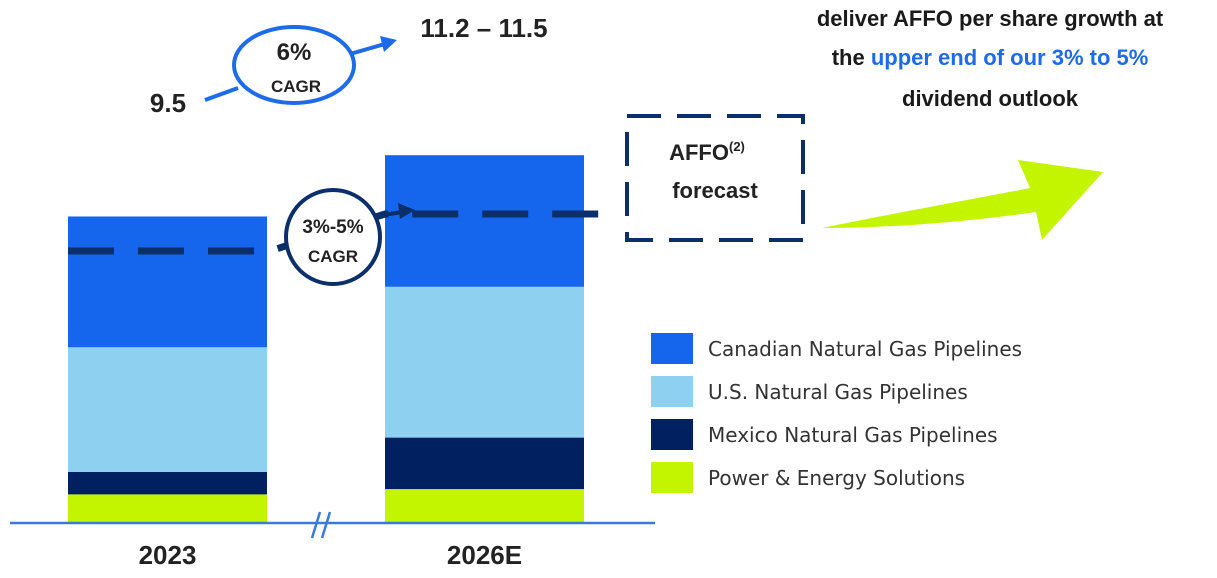  I want to click on legend-swatch-u-s-natural-gas-pipelines, so click(672, 391).